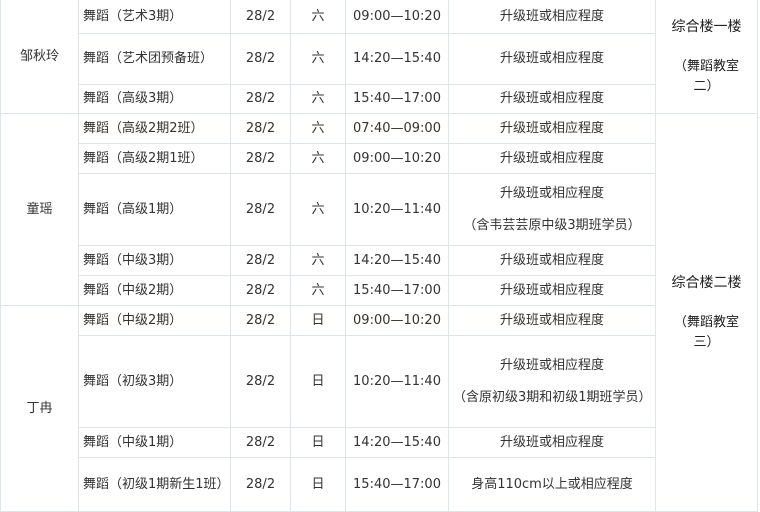 This screenshot has width=760, height=512. I want to click on table-row: 舞蹈（艺术团预备班） 28/2 六 14:20—15:40 升级班或相应程度, so click(379, 59).